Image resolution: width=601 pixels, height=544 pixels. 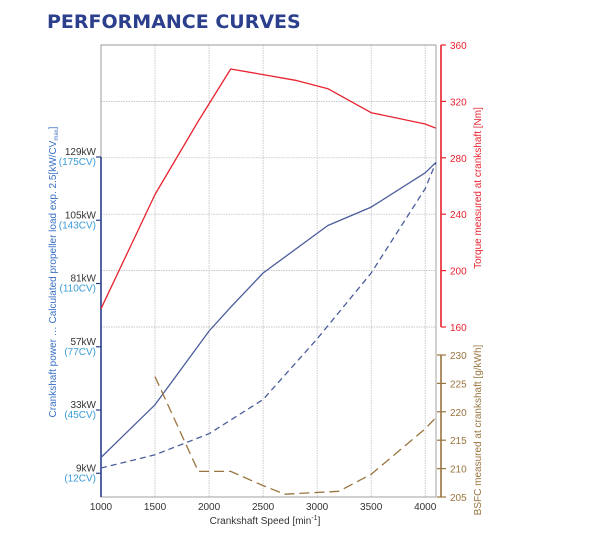 What do you see at coordinates (458, 413) in the screenshot?
I see `bsfc-tick-label-3: 220` at bounding box center [458, 413].